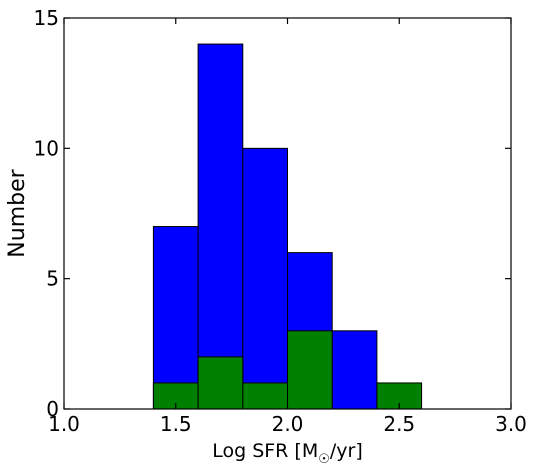 The image size is (534, 472). I want to click on y-tick-label-4: 15, so click(46, 18).